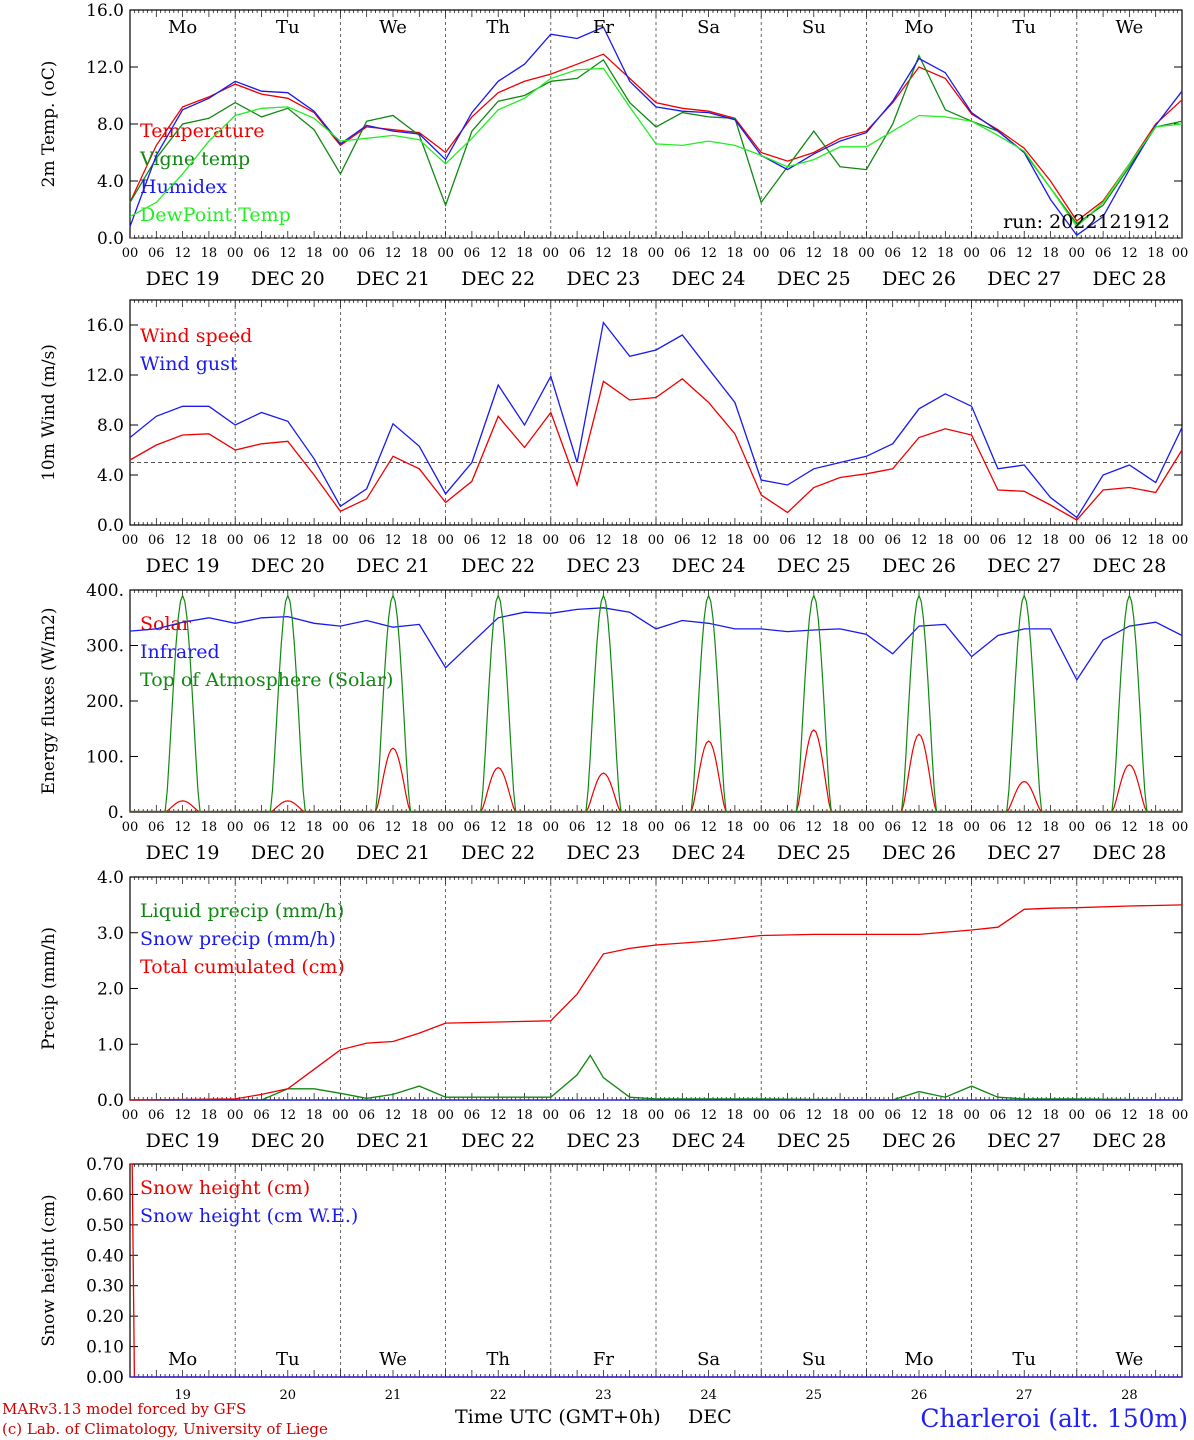 The width and height of the screenshot is (1194, 1440). What do you see at coordinates (105, 1165) in the screenshot?
I see `y-tick-label: 0.70` at bounding box center [105, 1165].